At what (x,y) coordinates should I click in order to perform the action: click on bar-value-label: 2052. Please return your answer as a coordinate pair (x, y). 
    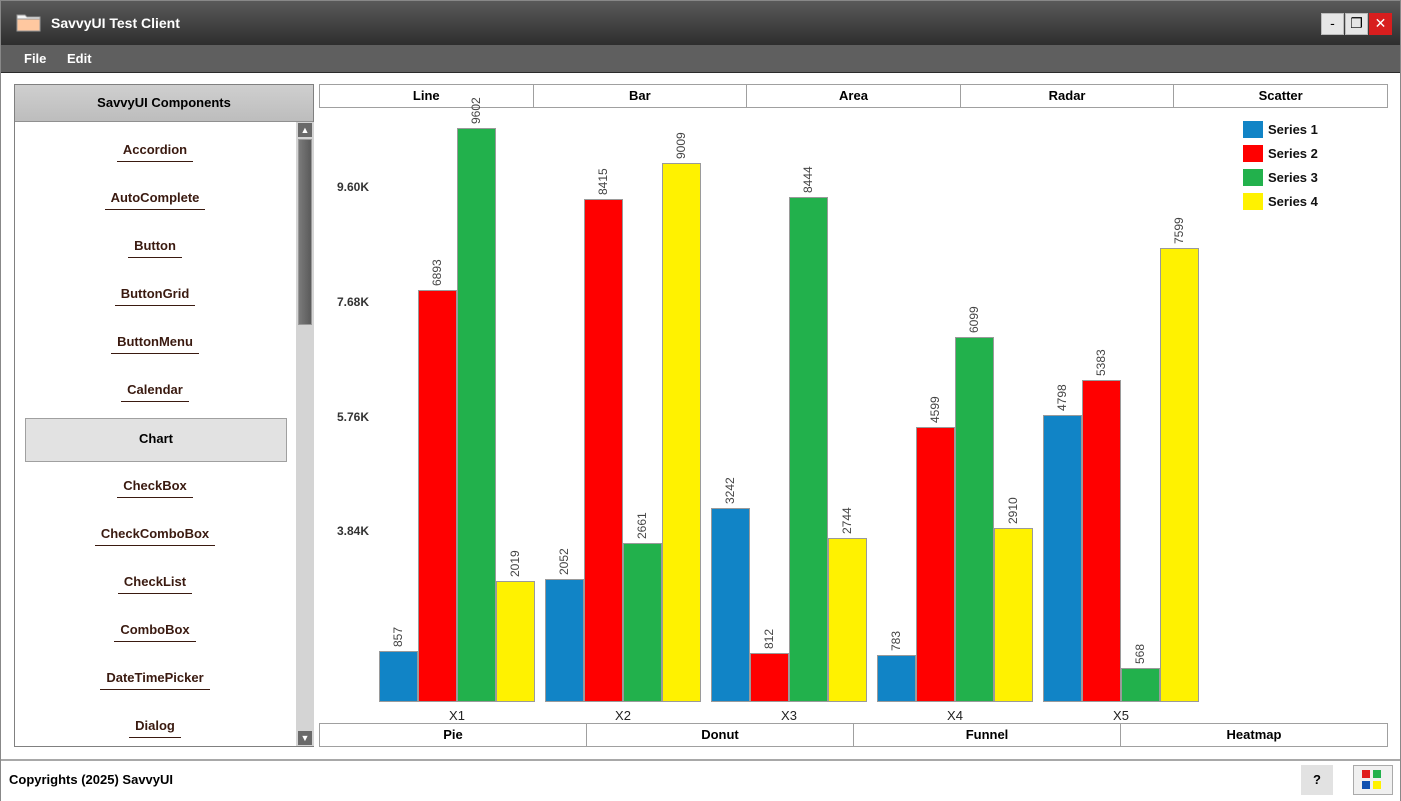
    Looking at the image, I should click on (564, 561).